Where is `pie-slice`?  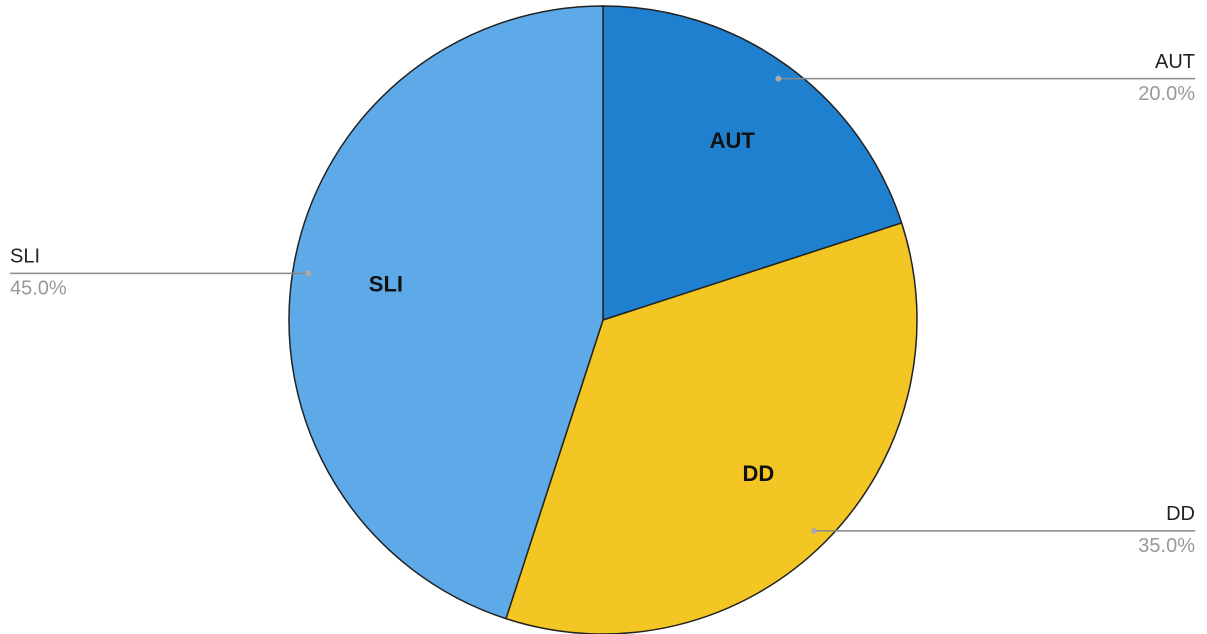 pie-slice is located at coordinates (752, 163).